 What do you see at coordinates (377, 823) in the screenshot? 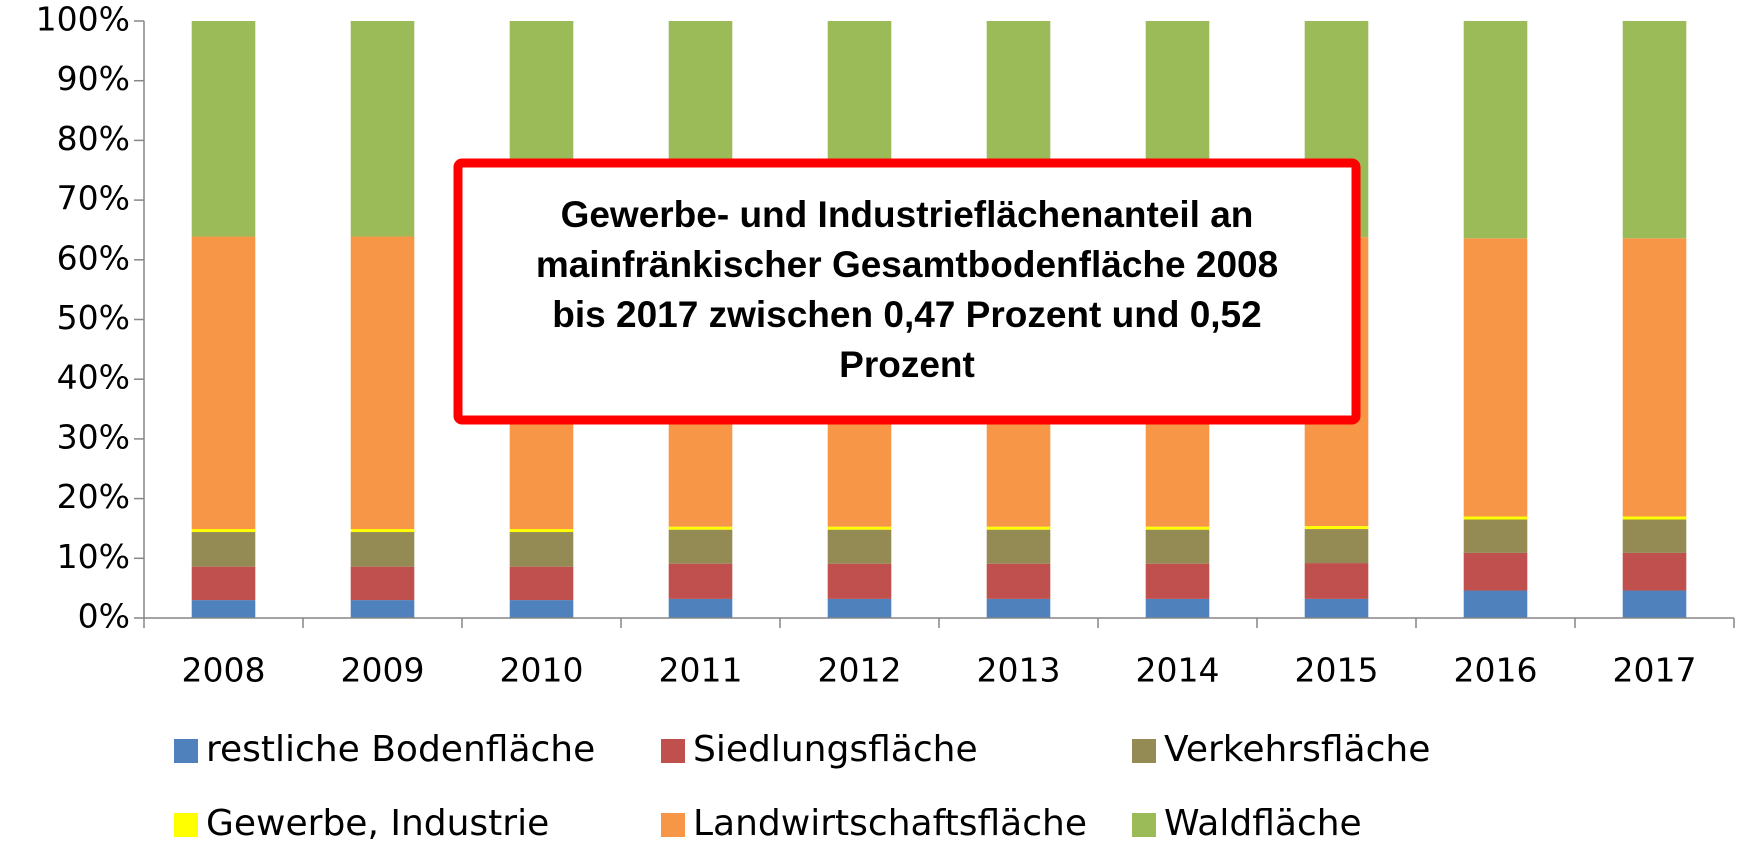
I see `legend-label: Gewerbe, Industrie` at bounding box center [377, 823].